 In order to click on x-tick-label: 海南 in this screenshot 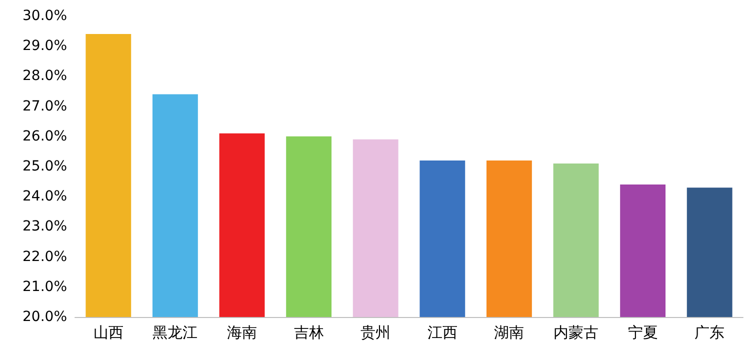, I will do `click(242, 333)`.